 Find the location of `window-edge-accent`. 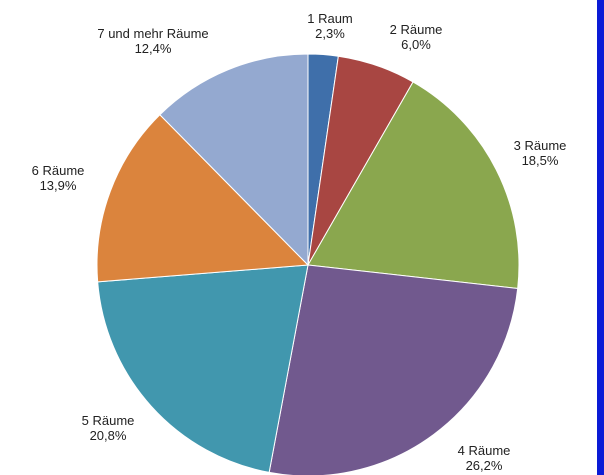

window-edge-accent is located at coordinates (600, 237).